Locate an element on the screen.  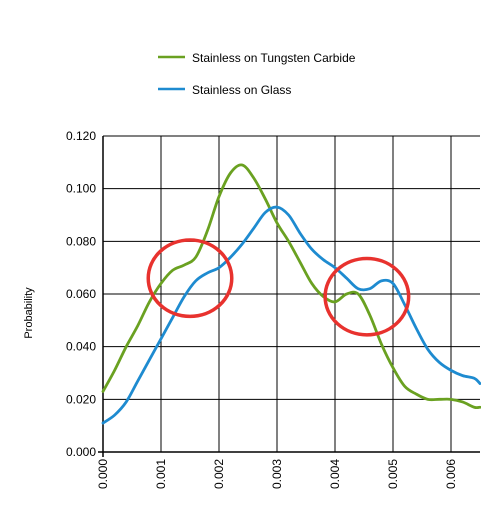
y-tick-label: 0.120 is located at coordinates (81, 136).